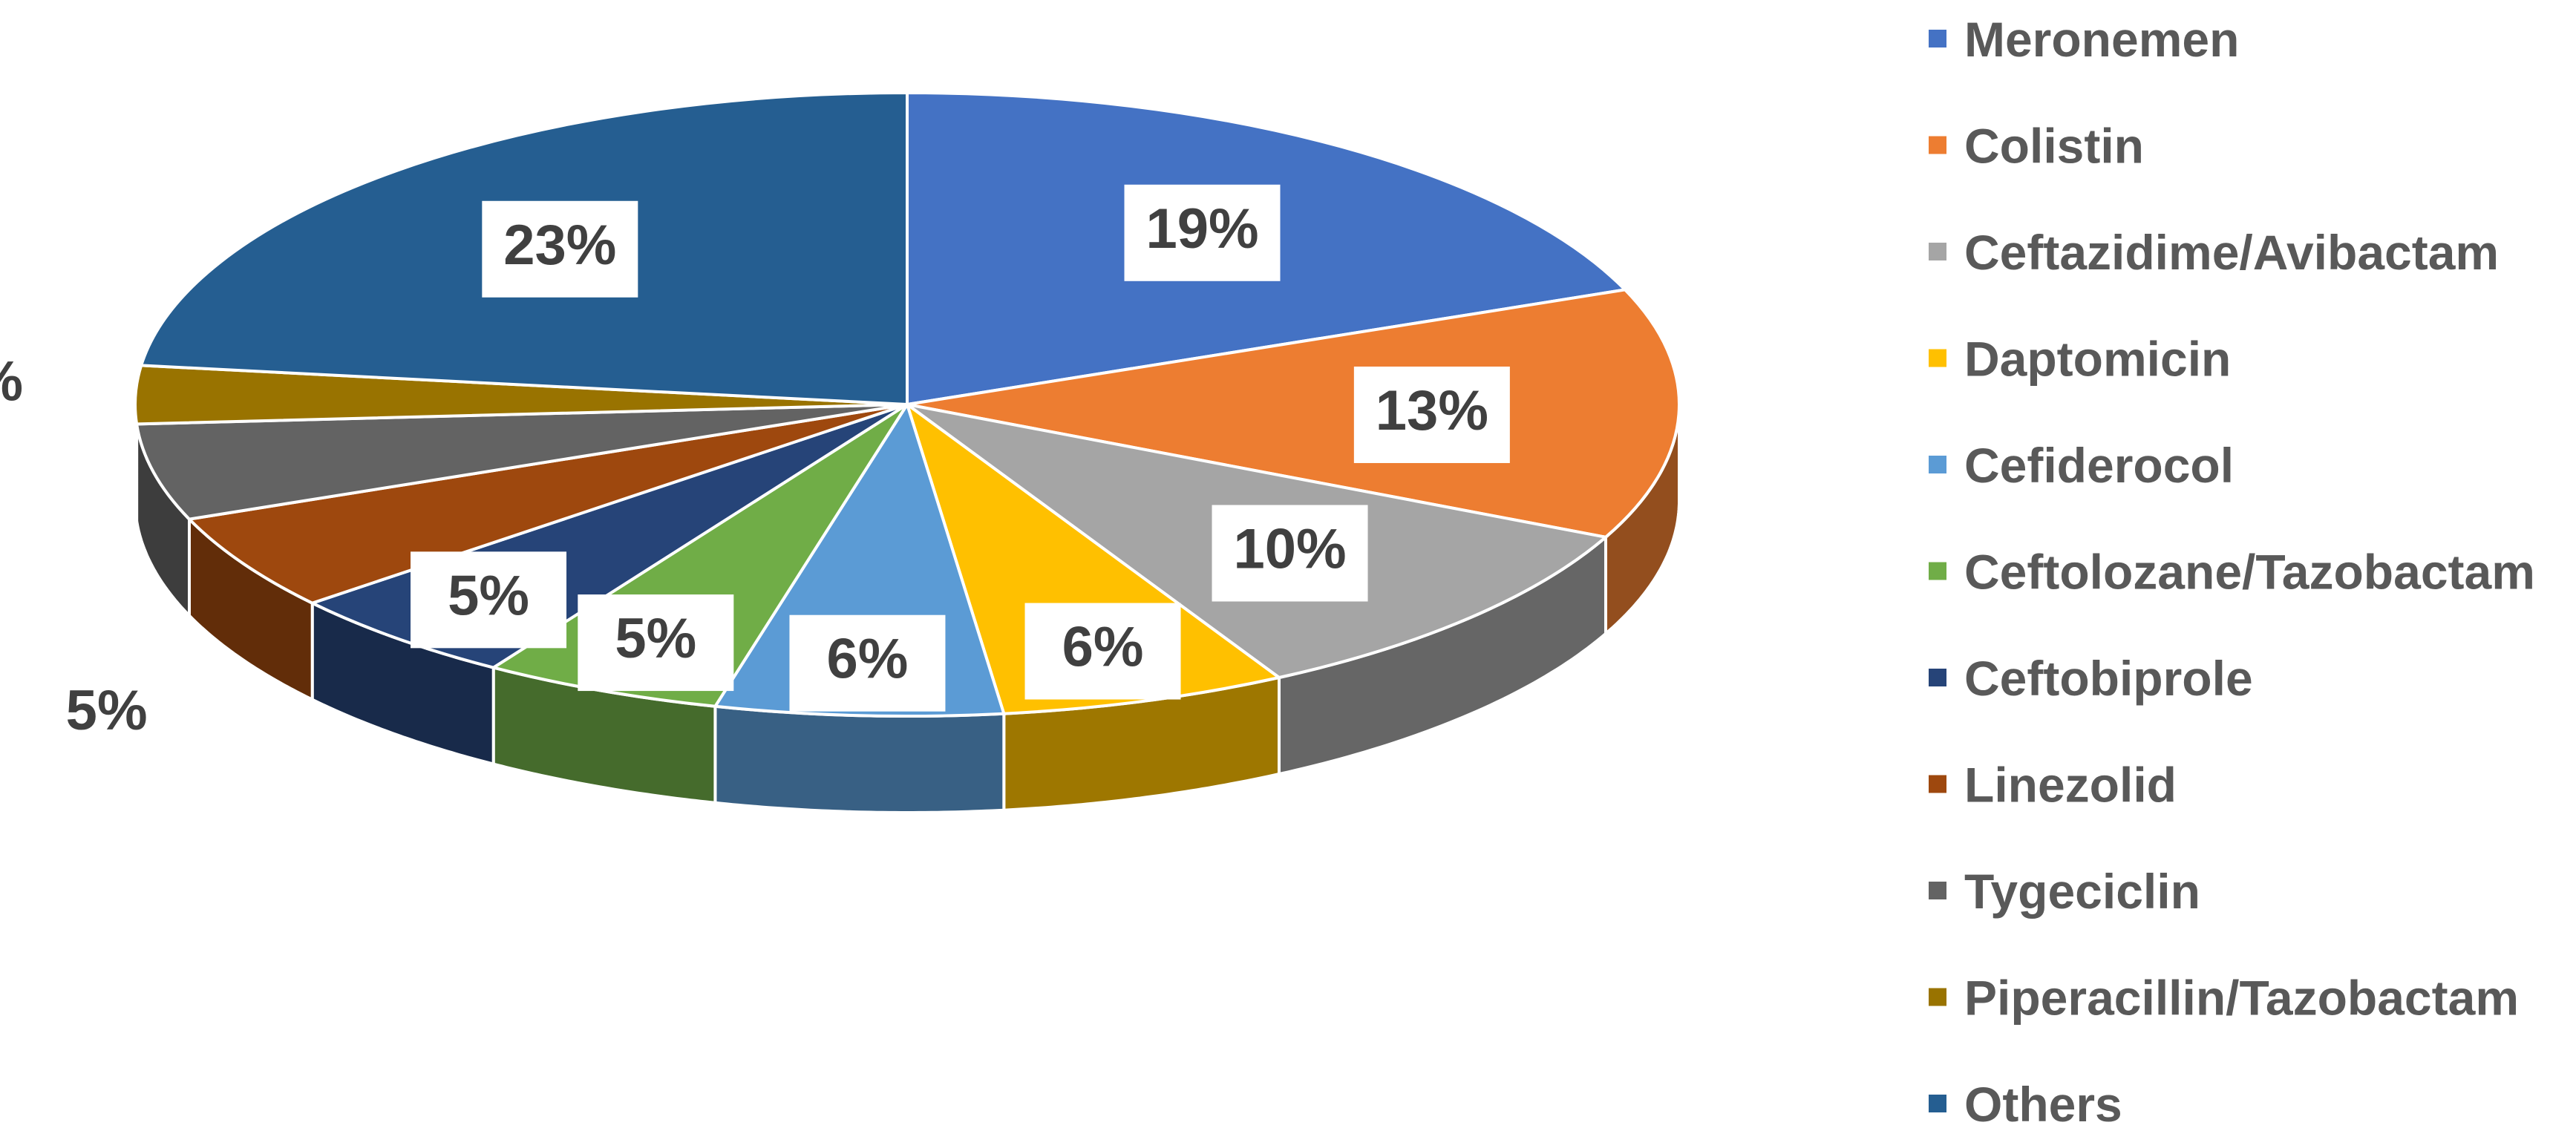  I want to click on data-label-text: 23%, so click(559, 245).